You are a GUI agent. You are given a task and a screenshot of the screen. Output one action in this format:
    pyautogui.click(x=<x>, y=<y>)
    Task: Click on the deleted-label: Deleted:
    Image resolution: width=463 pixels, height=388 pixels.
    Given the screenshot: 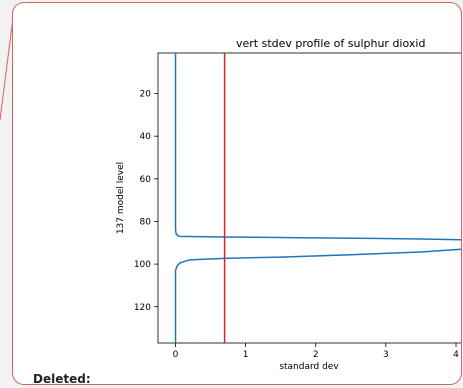 What is the action you would take?
    pyautogui.click(x=62, y=378)
    